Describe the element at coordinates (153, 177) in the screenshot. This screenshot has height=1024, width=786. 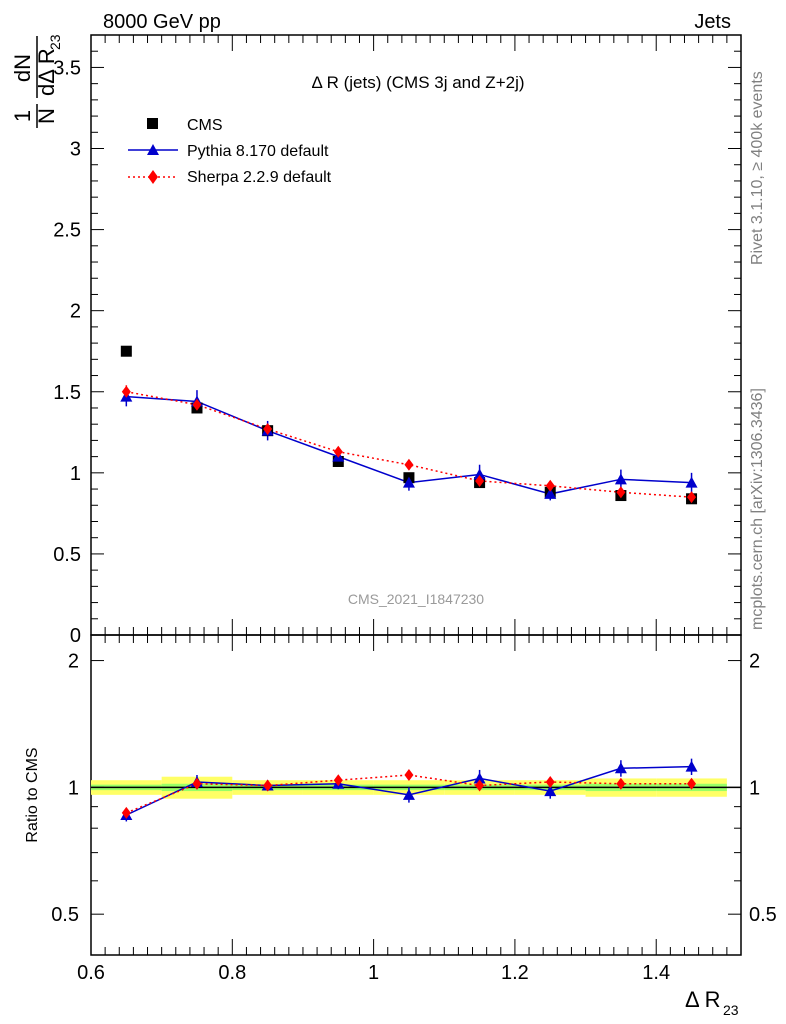
I see `legend-sherpa-marker` at that location.